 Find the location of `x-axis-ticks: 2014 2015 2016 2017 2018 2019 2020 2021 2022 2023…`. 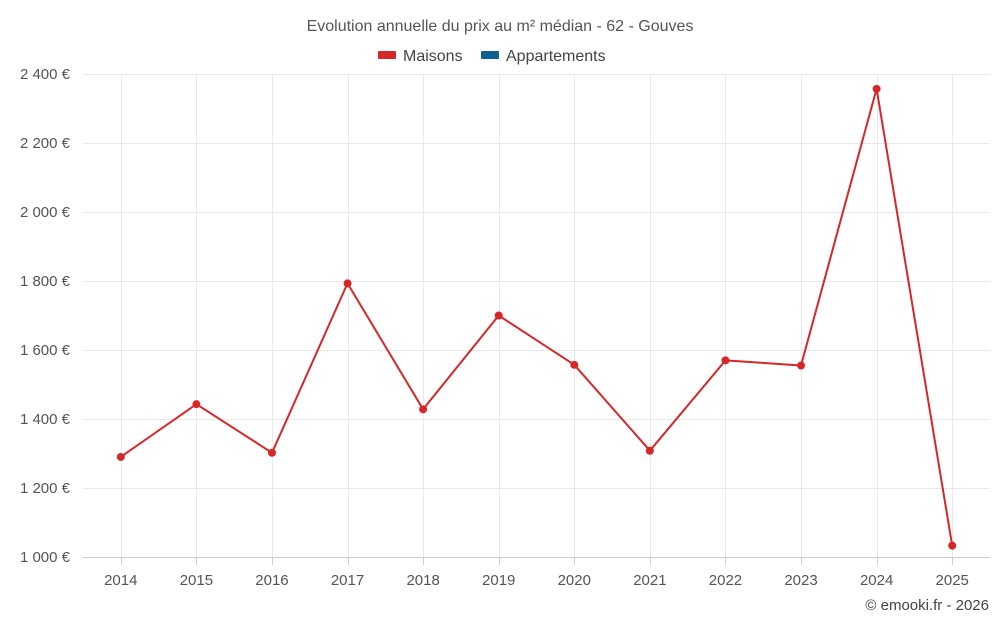

x-axis-ticks: 2014 2015 2016 2017 2018 2019 2020 2021 2022 2023… is located at coordinates (536, 580).